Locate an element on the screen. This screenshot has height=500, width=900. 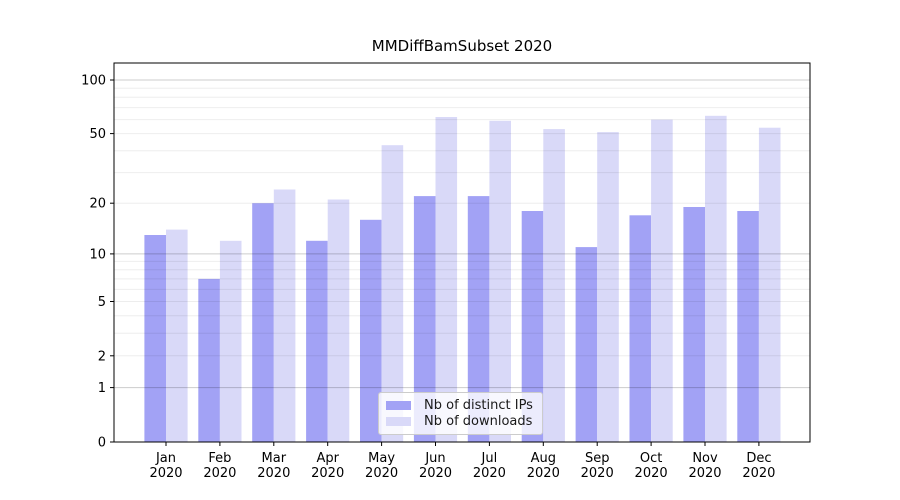
legend-swatch-downloads-icon is located at coordinates (398, 422).